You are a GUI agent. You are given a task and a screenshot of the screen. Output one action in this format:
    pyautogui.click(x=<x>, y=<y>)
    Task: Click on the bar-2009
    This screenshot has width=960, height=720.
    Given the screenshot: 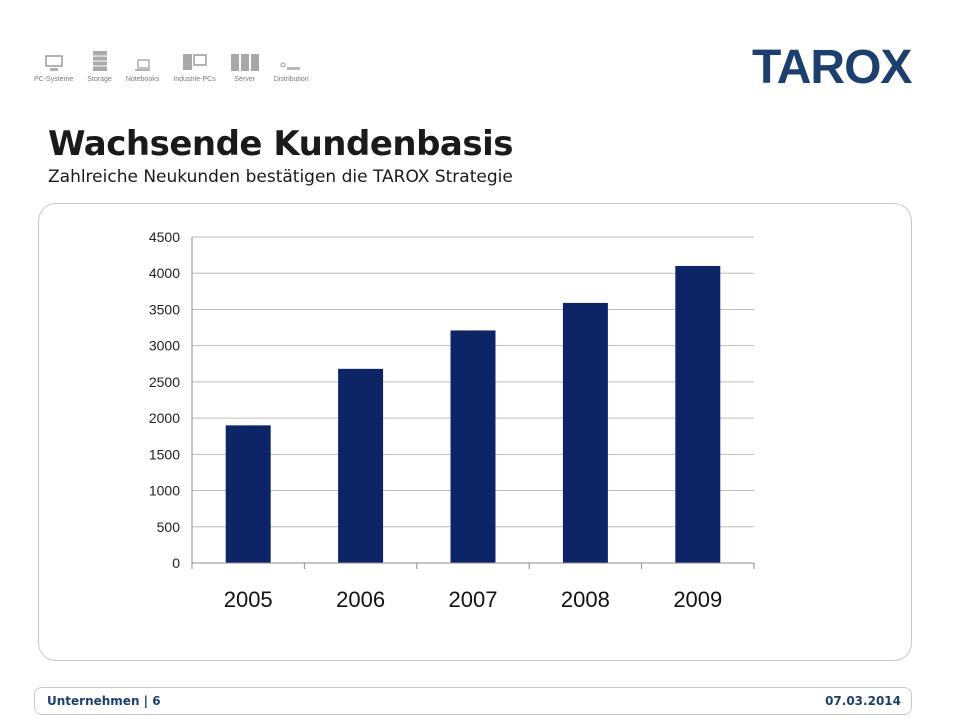 What is the action you would take?
    pyautogui.click(x=698, y=414)
    